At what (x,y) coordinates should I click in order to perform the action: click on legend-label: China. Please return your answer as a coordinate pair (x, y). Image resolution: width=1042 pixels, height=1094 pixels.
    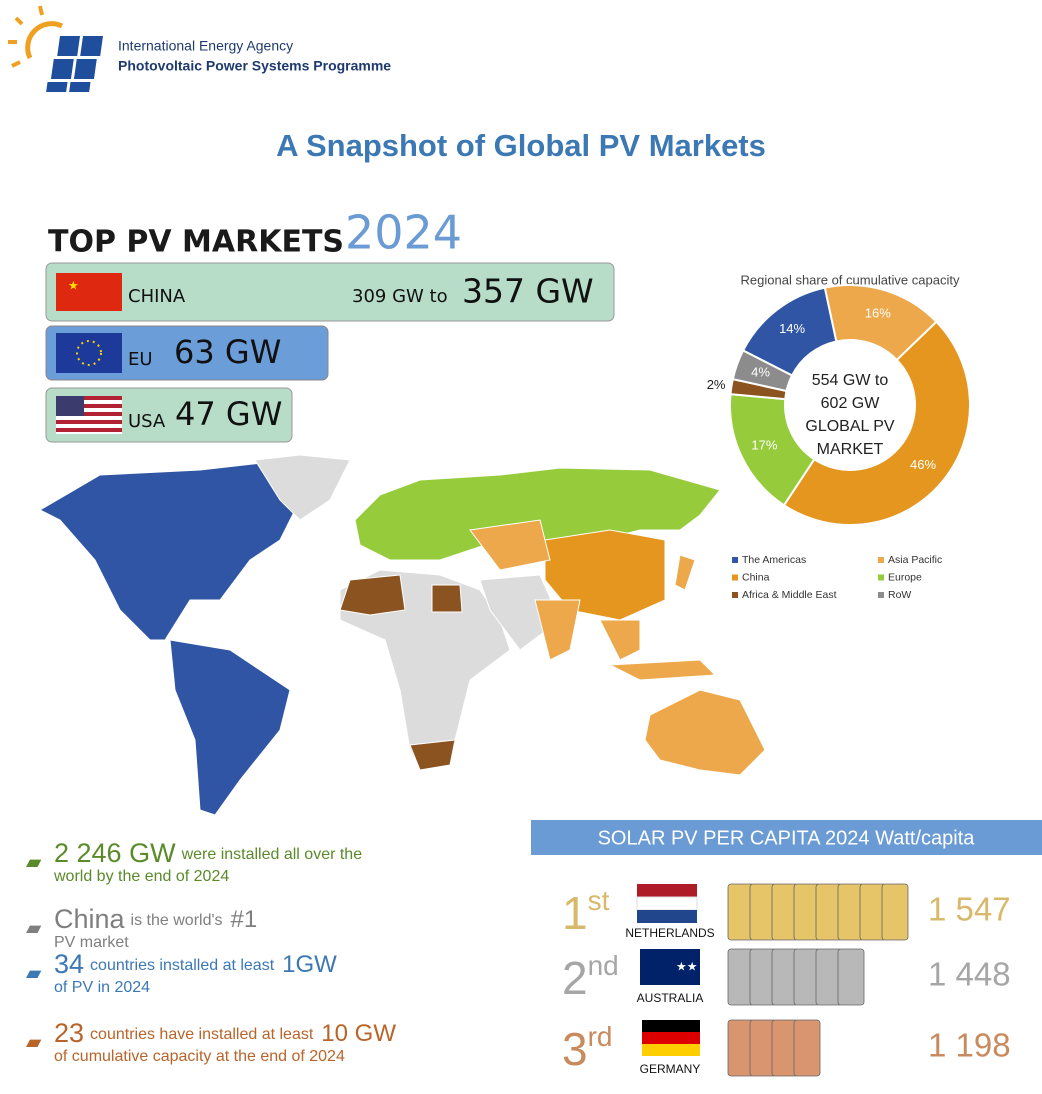
    Looking at the image, I should click on (756, 577).